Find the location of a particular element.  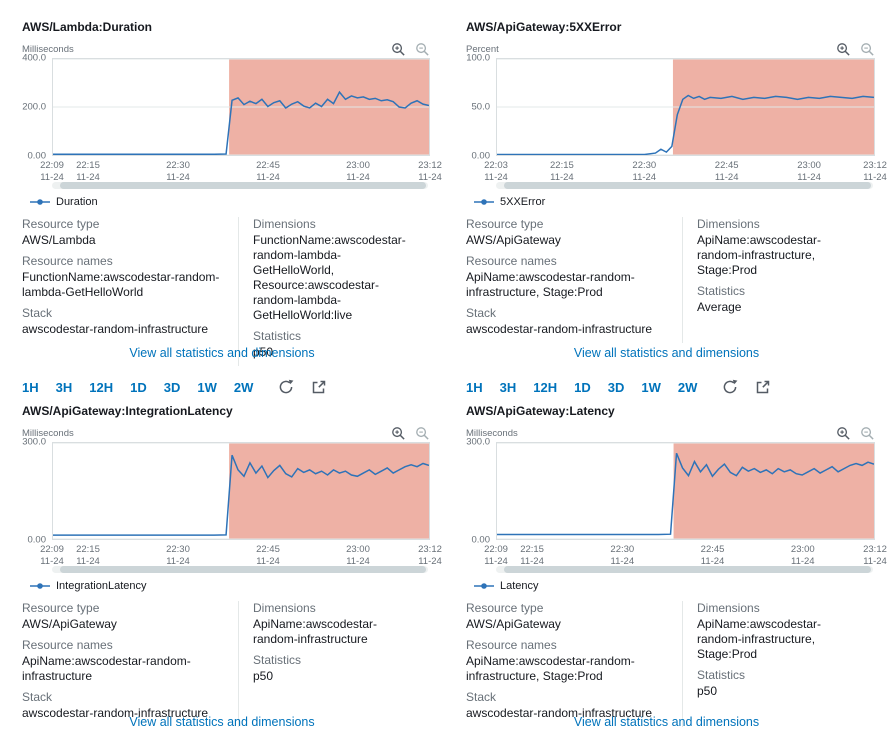

x-tick-label: 22:09 11-24 is located at coordinates (52, 556).